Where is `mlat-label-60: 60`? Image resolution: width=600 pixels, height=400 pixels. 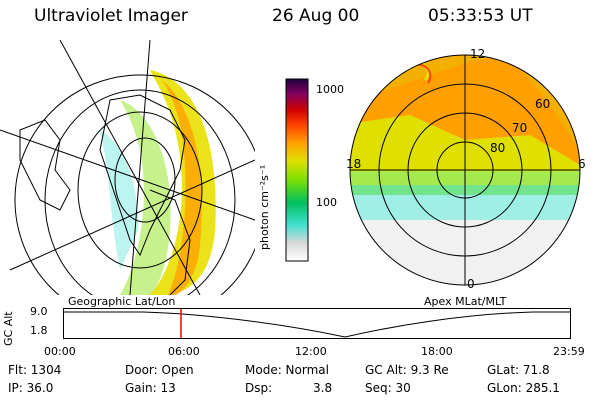 mlat-label-60: 60 is located at coordinates (543, 104).